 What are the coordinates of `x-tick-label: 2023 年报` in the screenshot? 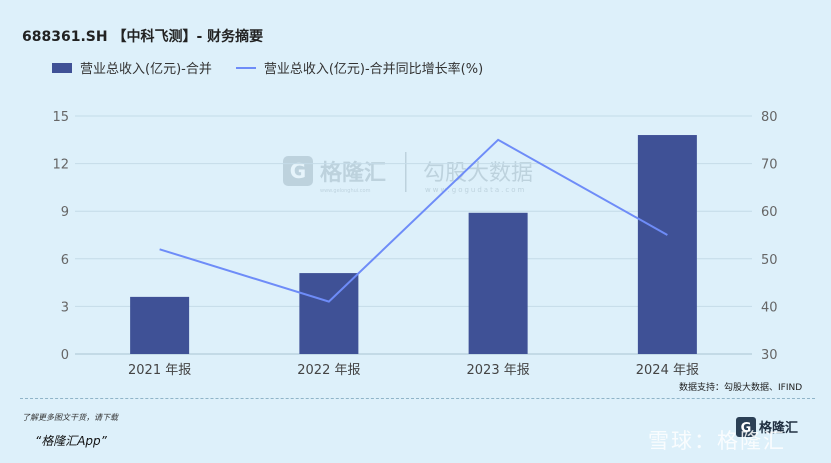 It's located at (498, 370).